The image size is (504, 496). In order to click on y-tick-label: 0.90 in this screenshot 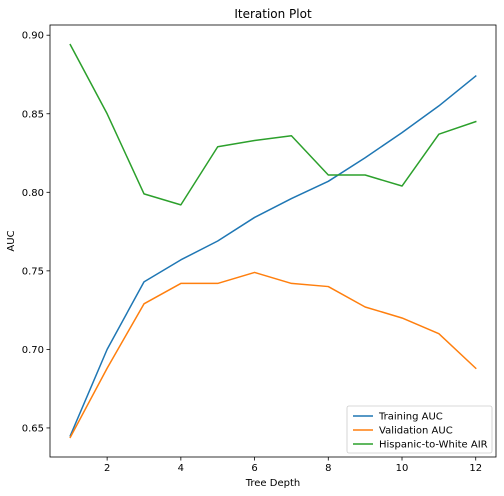, I will do `click(33, 36)`.